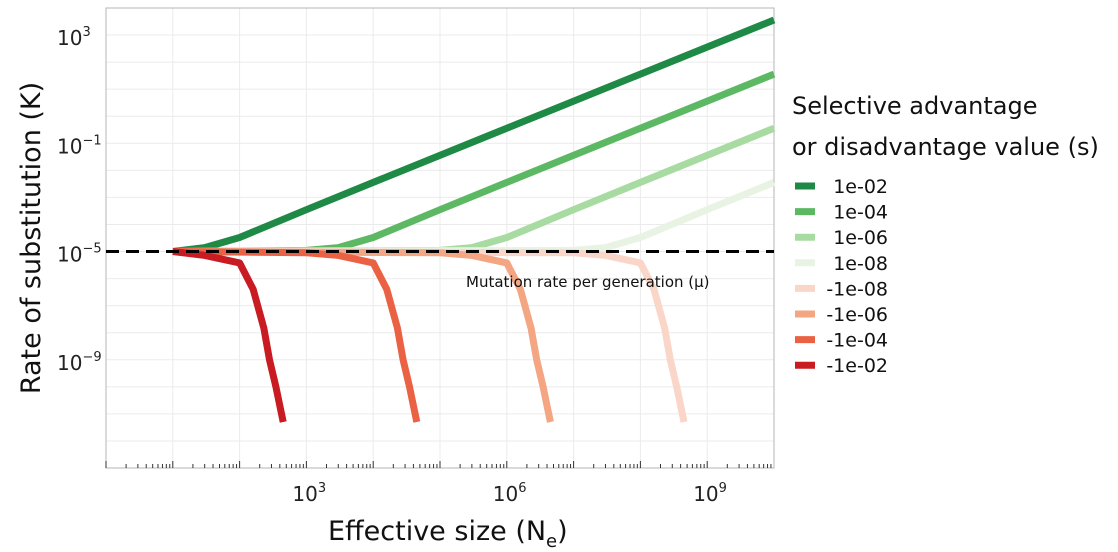 Image resolution: width=1118 pixels, height=552 pixels. Describe the element at coordinates (322, 488) in the screenshot. I see `x-tick-exponent: 3` at that location.